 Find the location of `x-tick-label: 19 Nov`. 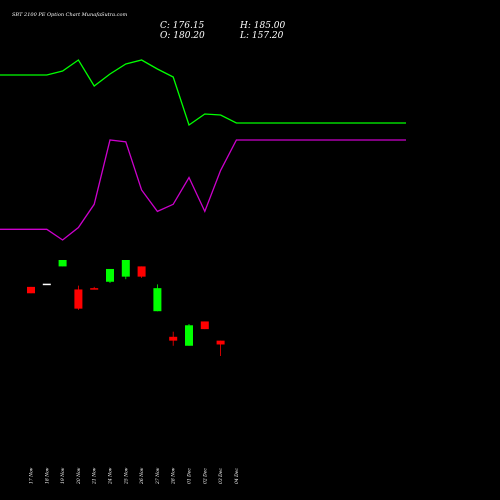

x-tick-label: 19 Nov is located at coordinates (63, 475).